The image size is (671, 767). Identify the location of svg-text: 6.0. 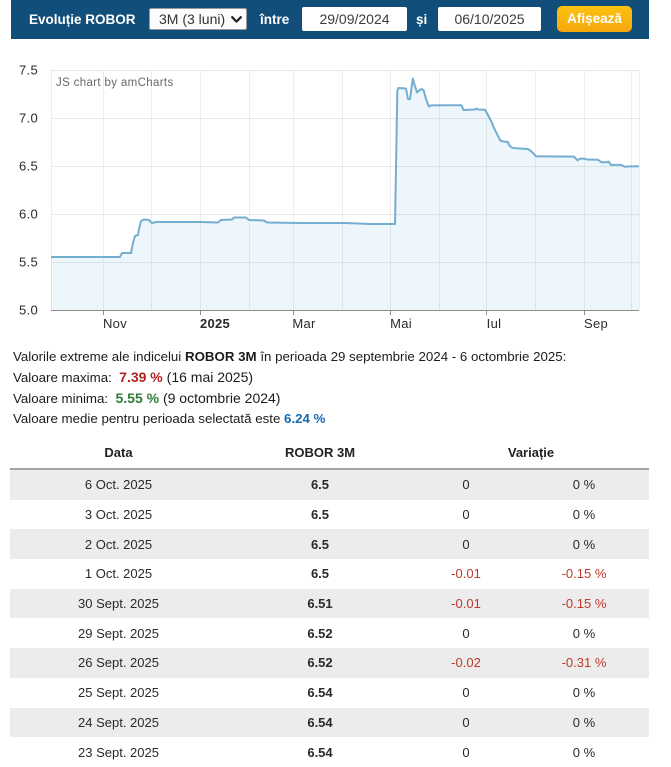
(28, 214).